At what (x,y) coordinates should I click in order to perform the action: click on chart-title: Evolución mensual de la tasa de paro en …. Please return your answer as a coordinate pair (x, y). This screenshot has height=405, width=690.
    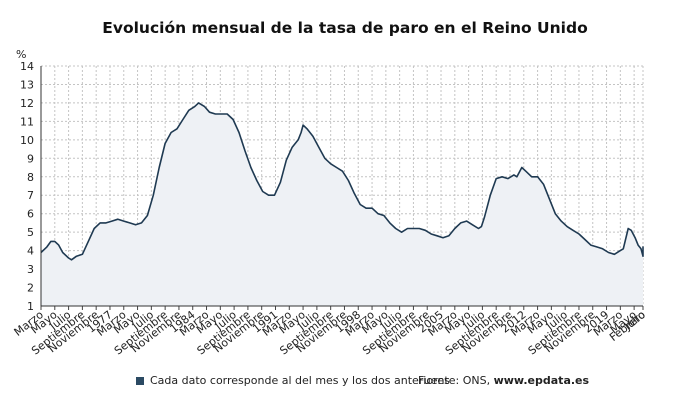
    Looking at the image, I should click on (345, 28).